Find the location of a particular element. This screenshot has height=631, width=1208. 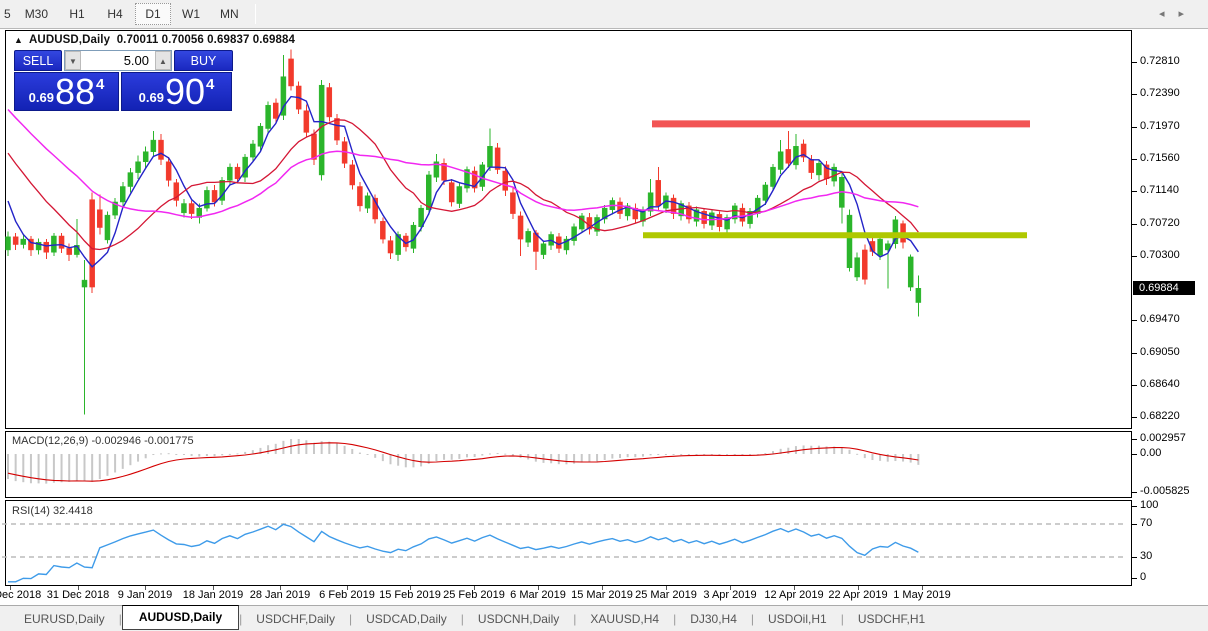

macd-axis-label: 0.00 is located at coordinates (1151, 453).